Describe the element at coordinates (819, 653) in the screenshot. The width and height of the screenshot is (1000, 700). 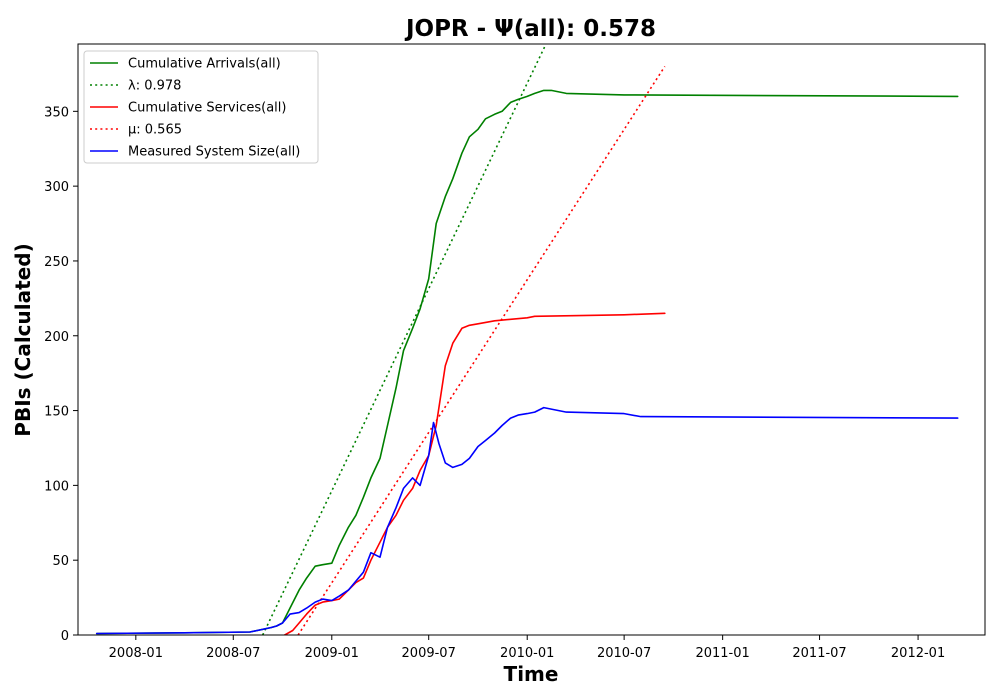
I see `x-tick-label: 2011-07` at that location.